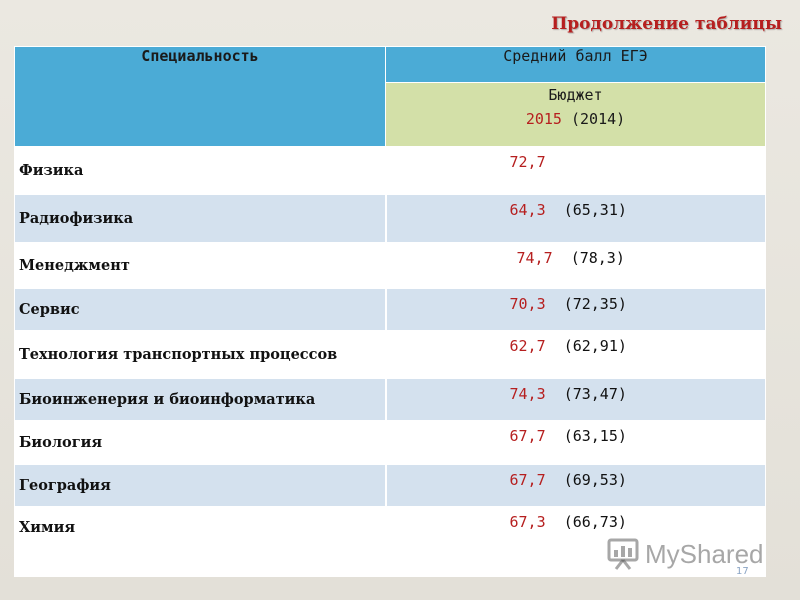 This screenshot has width=800, height=600. I want to click on table-row: Биология 67,7 (63,15), so click(390, 442).